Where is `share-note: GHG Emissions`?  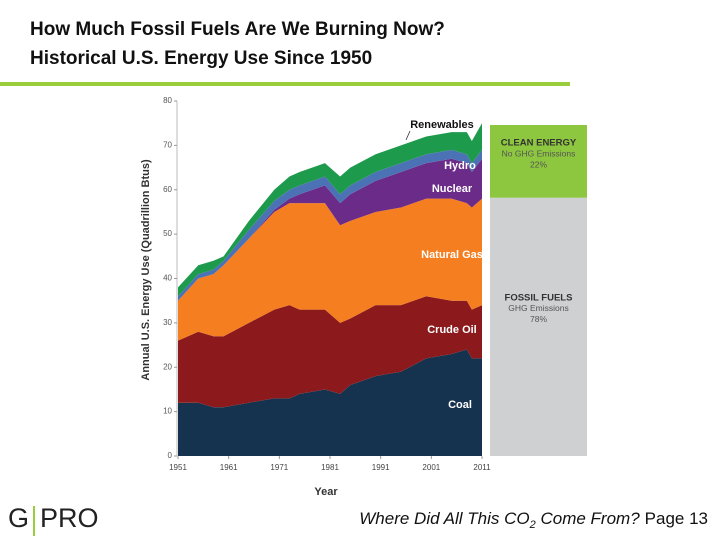
share-note: GHG Emissions is located at coordinates (538, 308).